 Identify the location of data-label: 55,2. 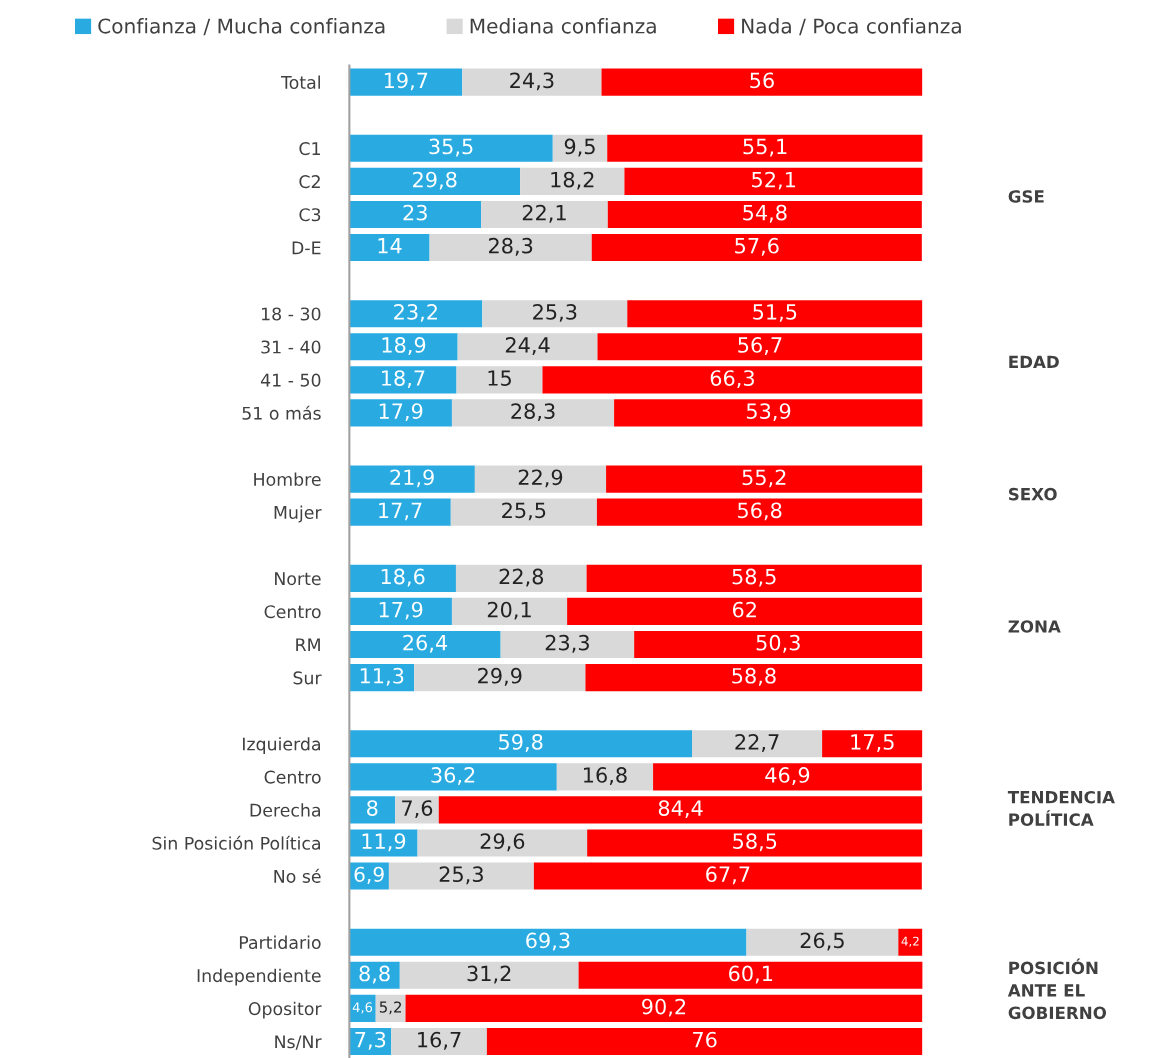
(764, 478).